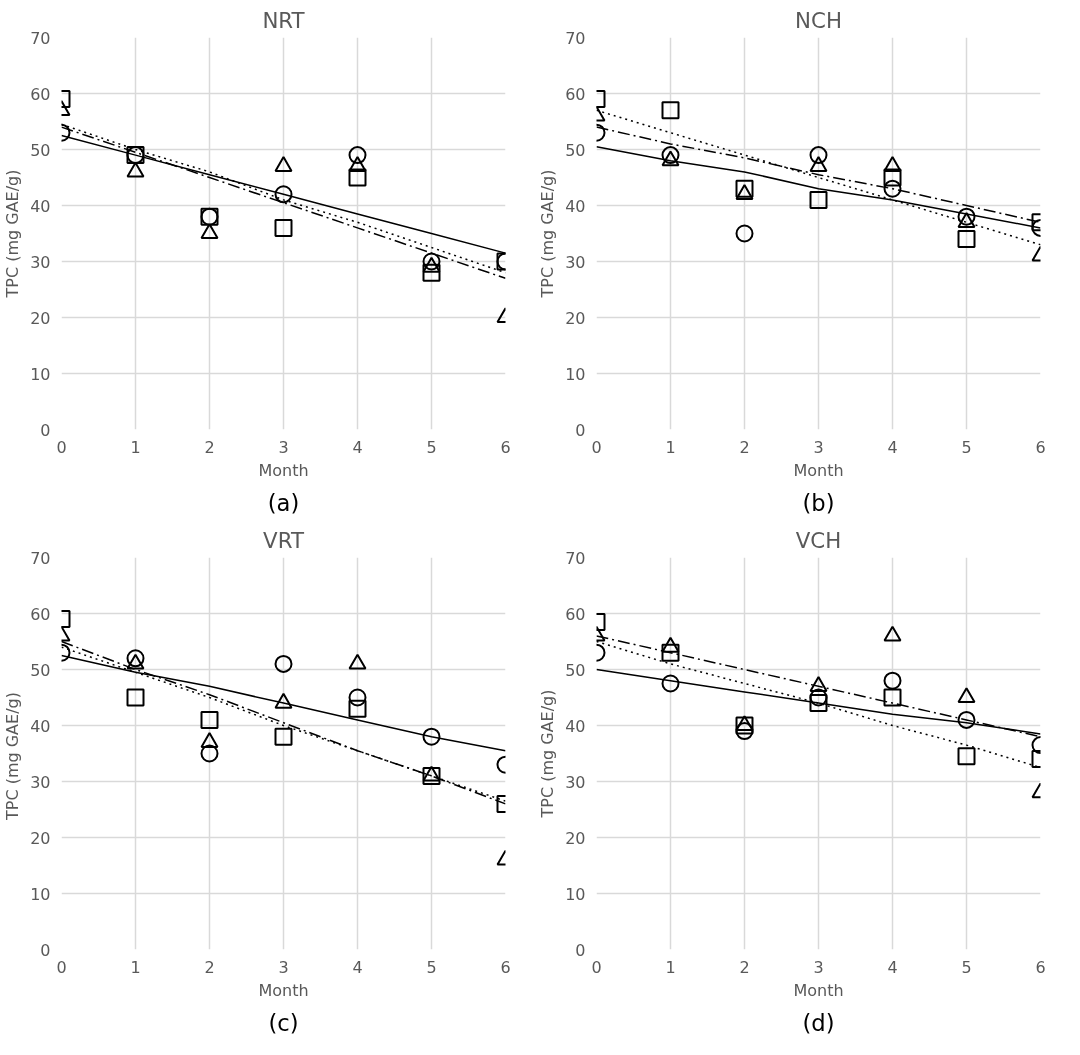 The width and height of the screenshot is (1080, 1055). Describe the element at coordinates (283, 1022) in the screenshot. I see `text: (c)` at that location.